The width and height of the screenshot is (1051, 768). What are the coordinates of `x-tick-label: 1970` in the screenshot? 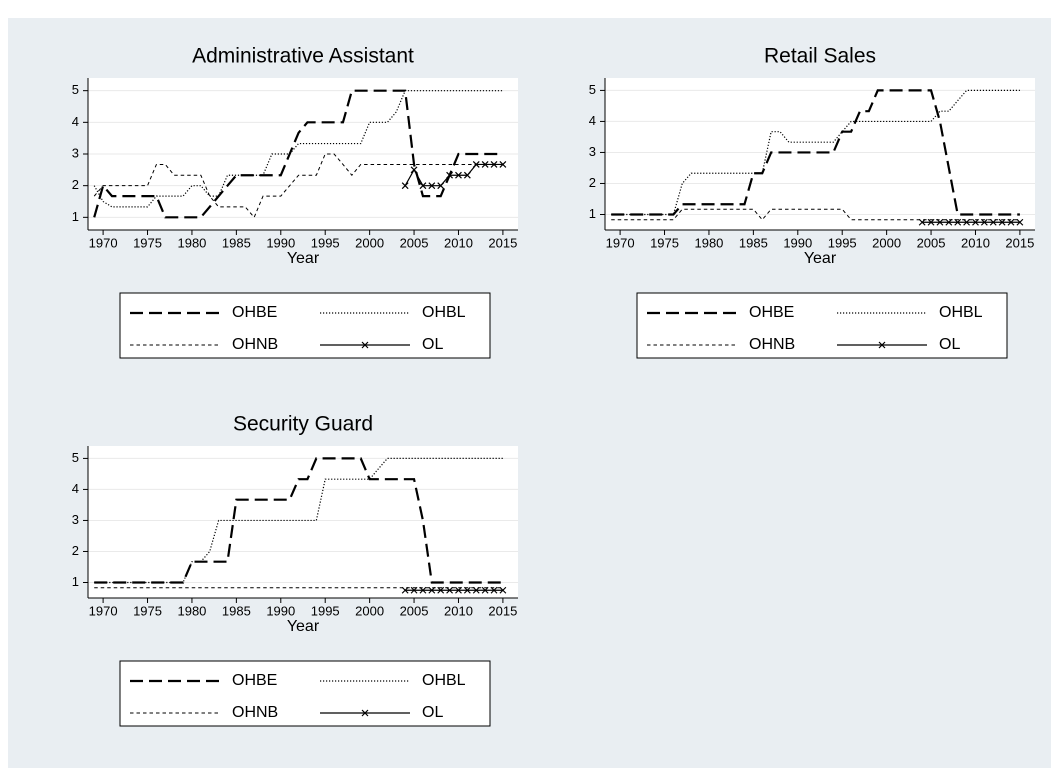 It's located at (103, 610).